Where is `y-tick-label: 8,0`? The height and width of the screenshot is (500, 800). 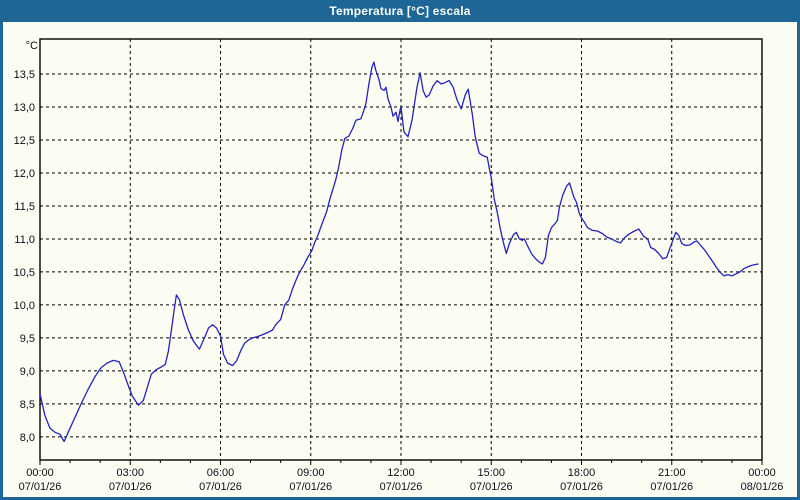 y-tick-label: 8,0 is located at coordinates (27, 438).